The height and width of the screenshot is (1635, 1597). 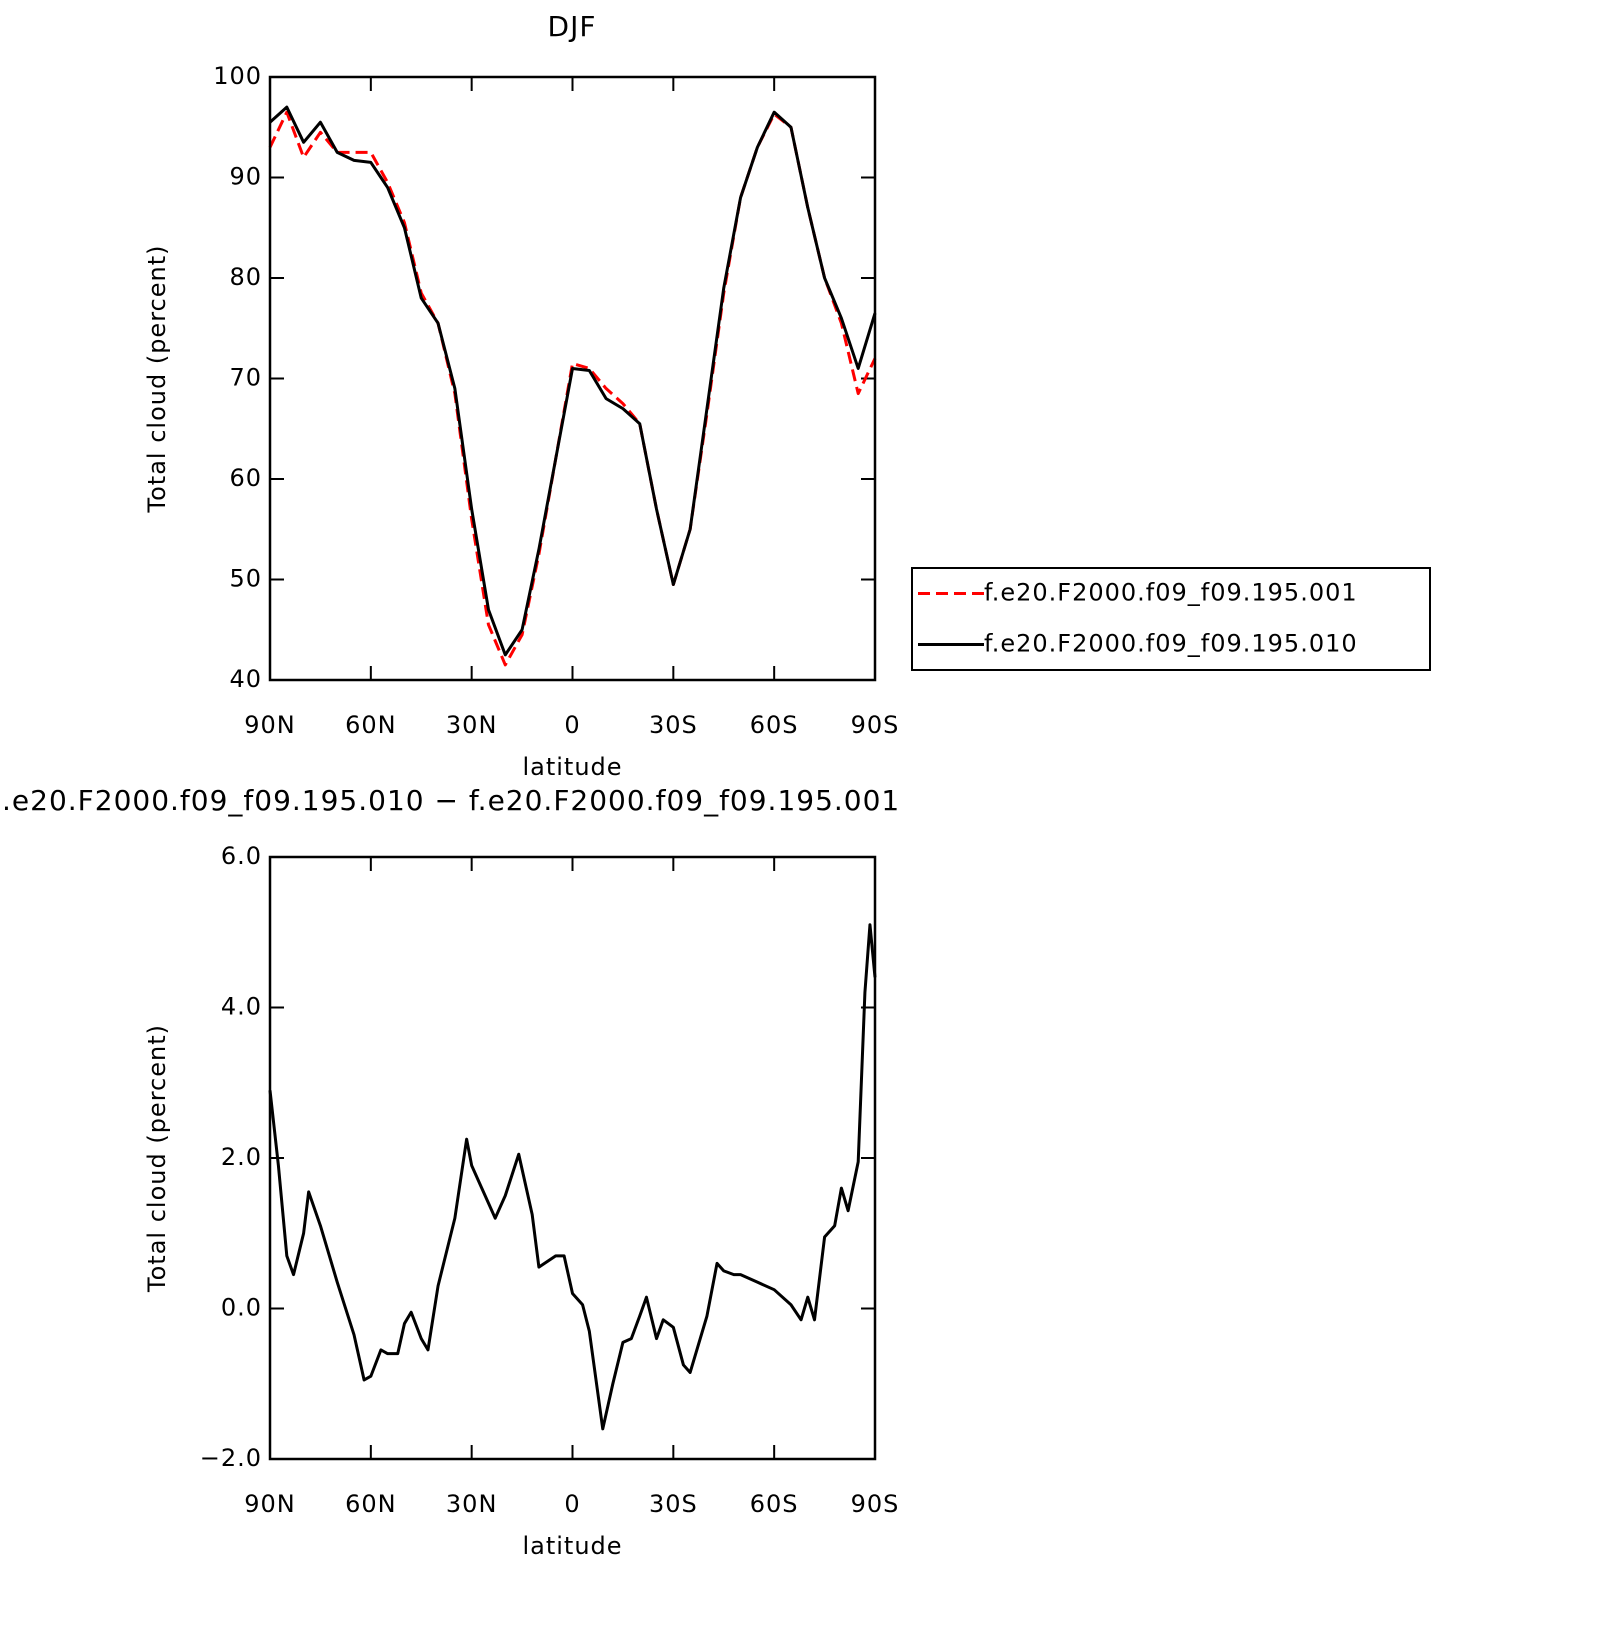 I want to click on y-tick-label: 6.0, so click(x=241, y=856).